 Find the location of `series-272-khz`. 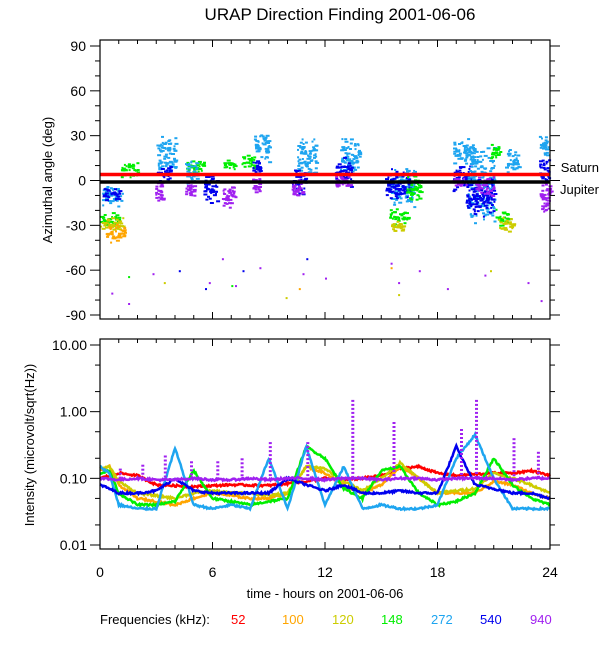

series-272-khz is located at coordinates (325, 471).